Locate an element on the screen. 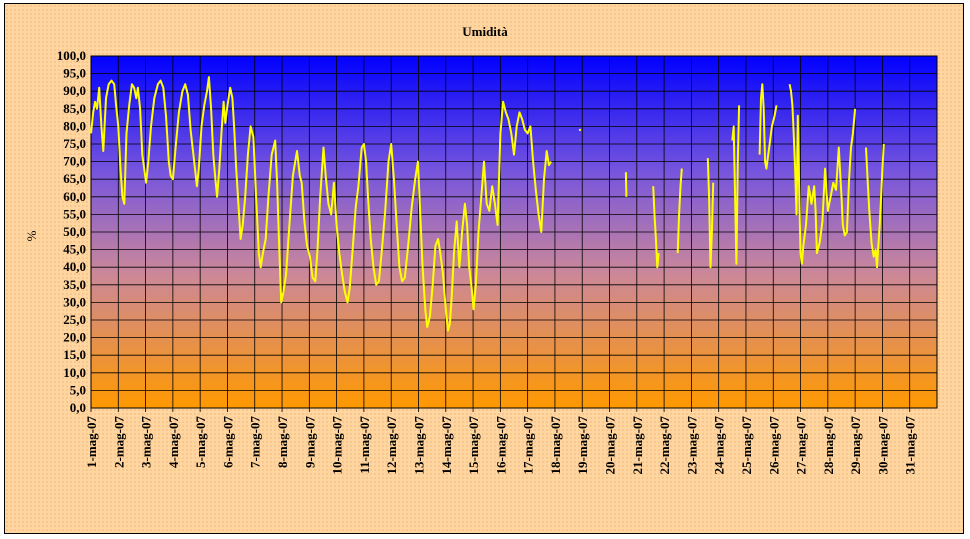  x-tick-label: 4-mag-07 is located at coordinates (173, 442).